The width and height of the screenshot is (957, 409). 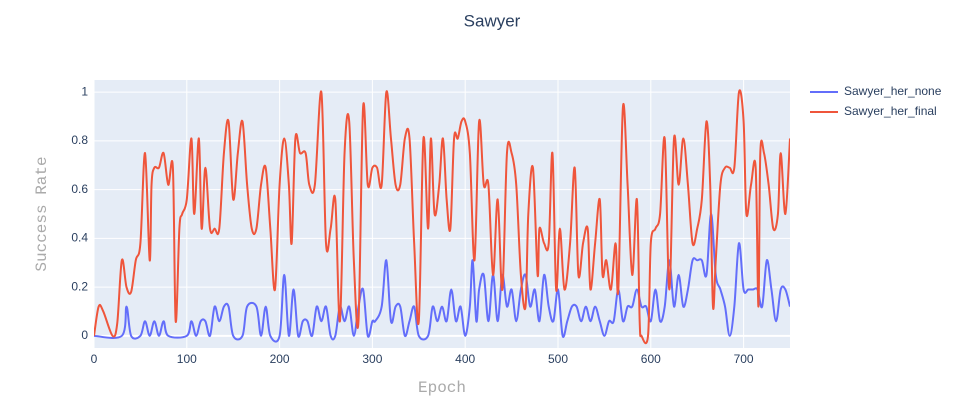 I want to click on y-axis-title: Success Rate, so click(x=42, y=213).